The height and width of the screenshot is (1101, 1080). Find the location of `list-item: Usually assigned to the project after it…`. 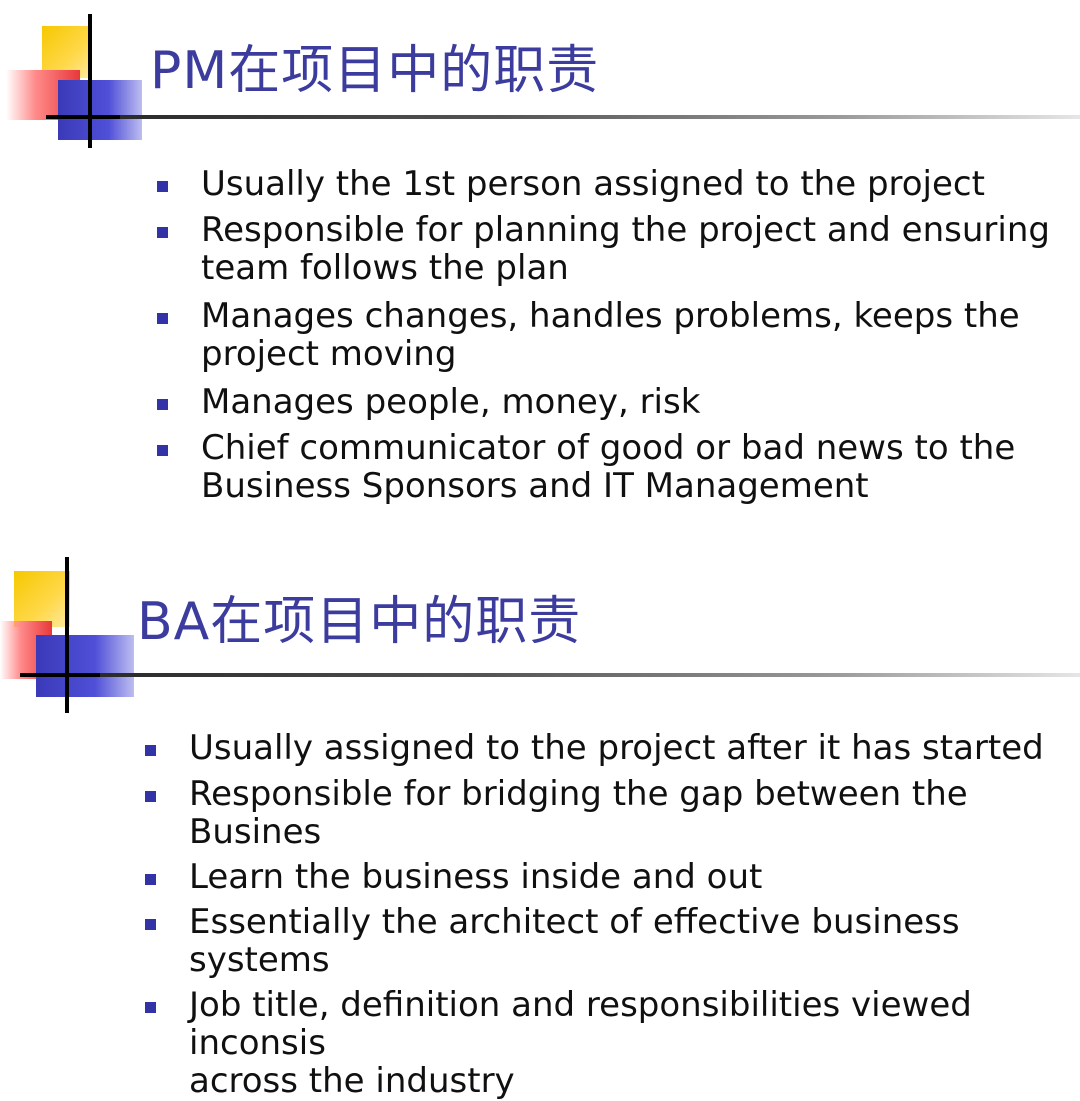

list-item: Usually assigned to the project after it… is located at coordinates (612, 748).